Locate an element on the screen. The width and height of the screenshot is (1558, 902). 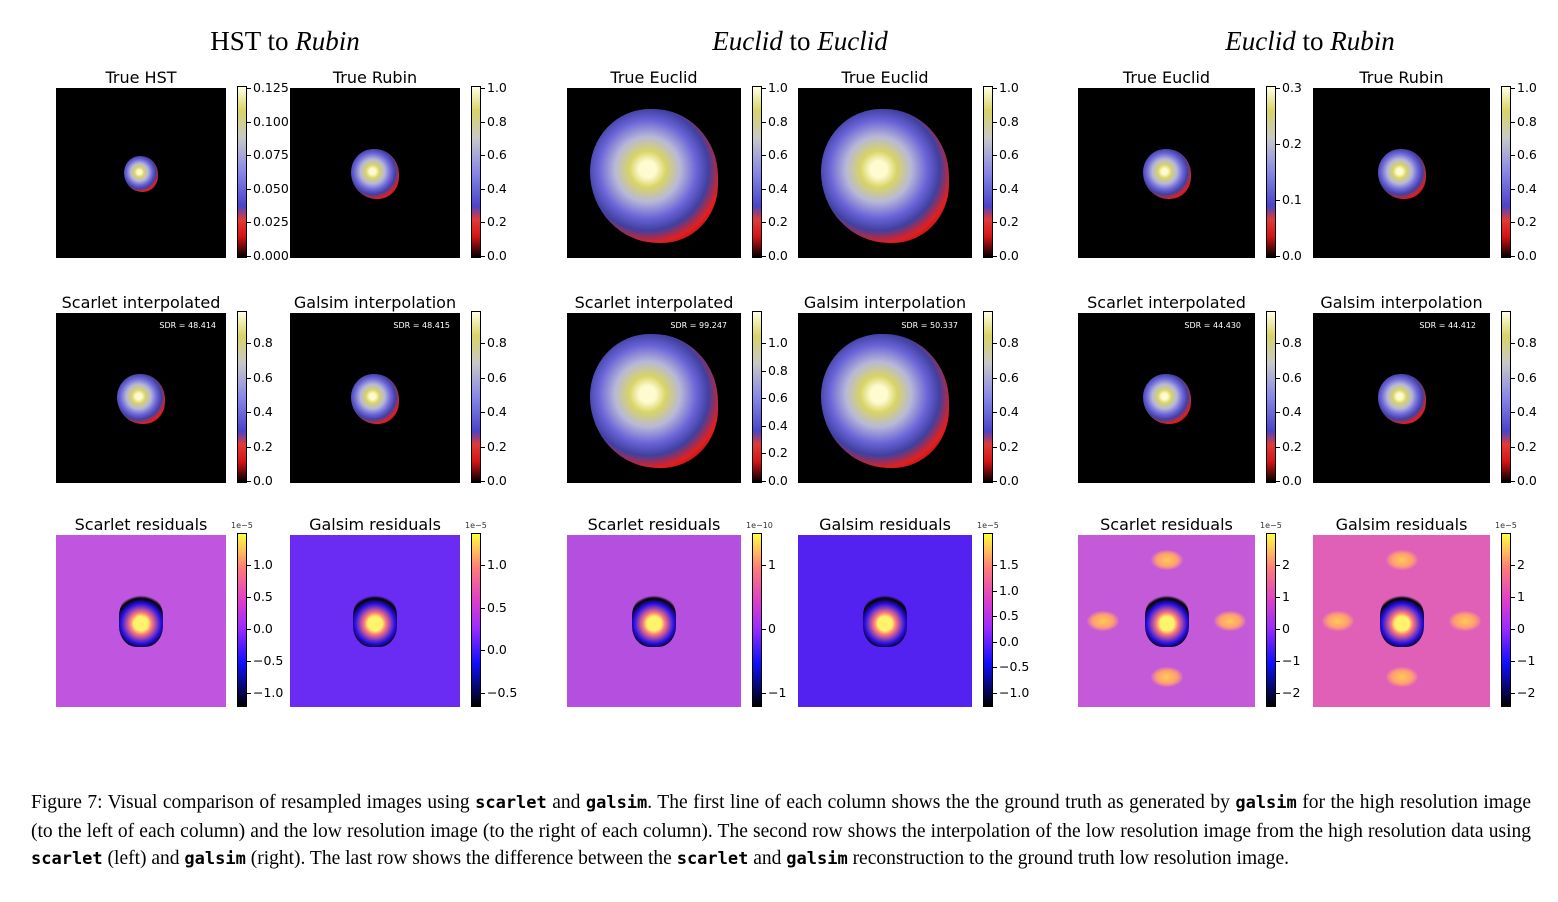
group-title-2: Euclid to Euclid is located at coordinates (800, 41).